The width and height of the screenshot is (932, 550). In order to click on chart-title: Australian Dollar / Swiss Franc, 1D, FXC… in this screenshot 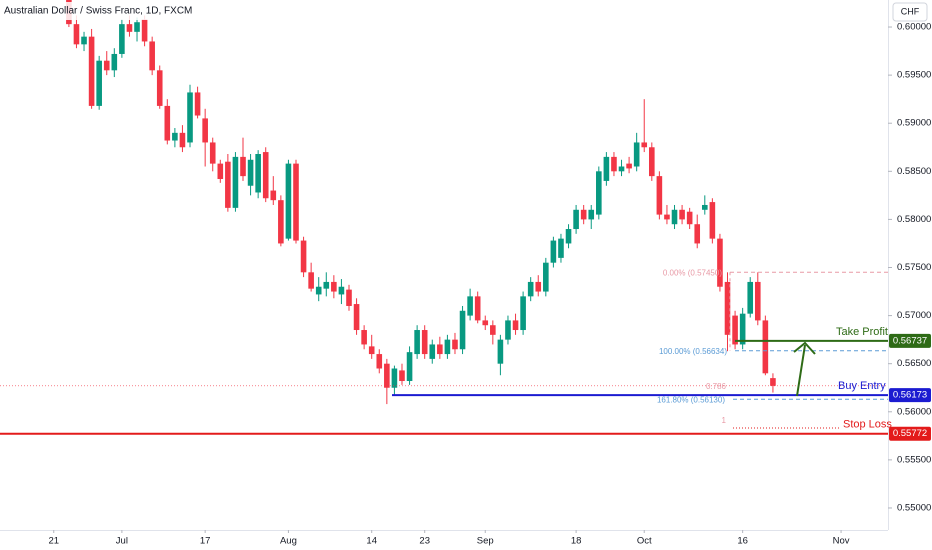, I will do `click(98, 11)`.